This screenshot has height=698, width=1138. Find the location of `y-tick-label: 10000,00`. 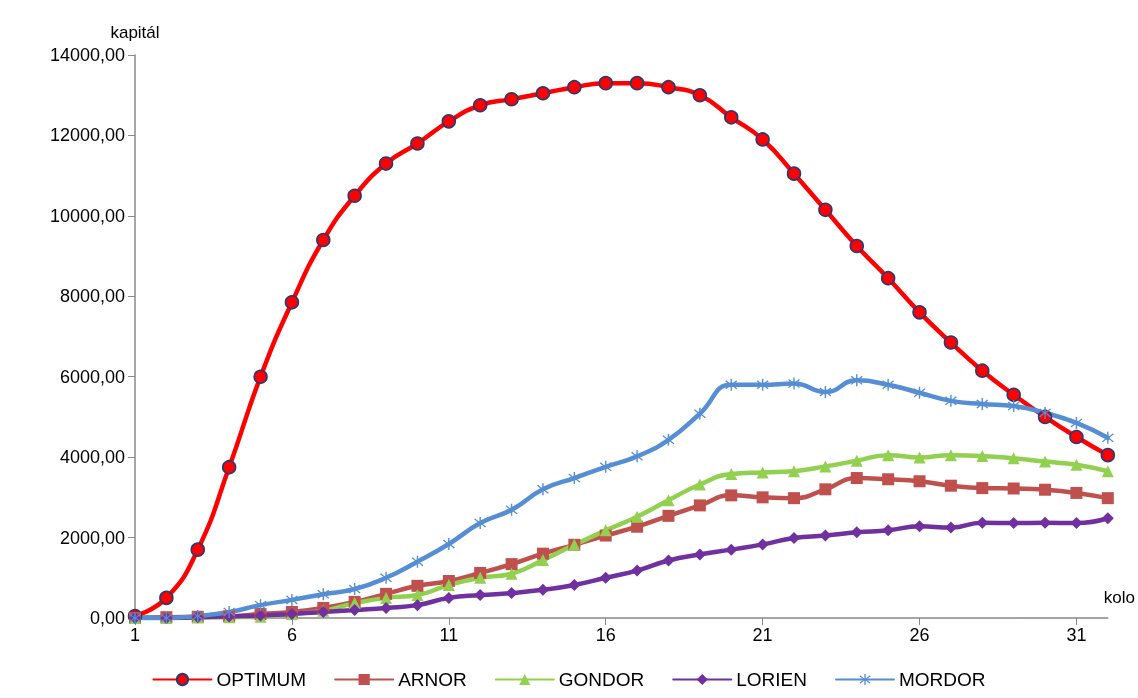

y-tick-label: 10000,00 is located at coordinates (87, 215).